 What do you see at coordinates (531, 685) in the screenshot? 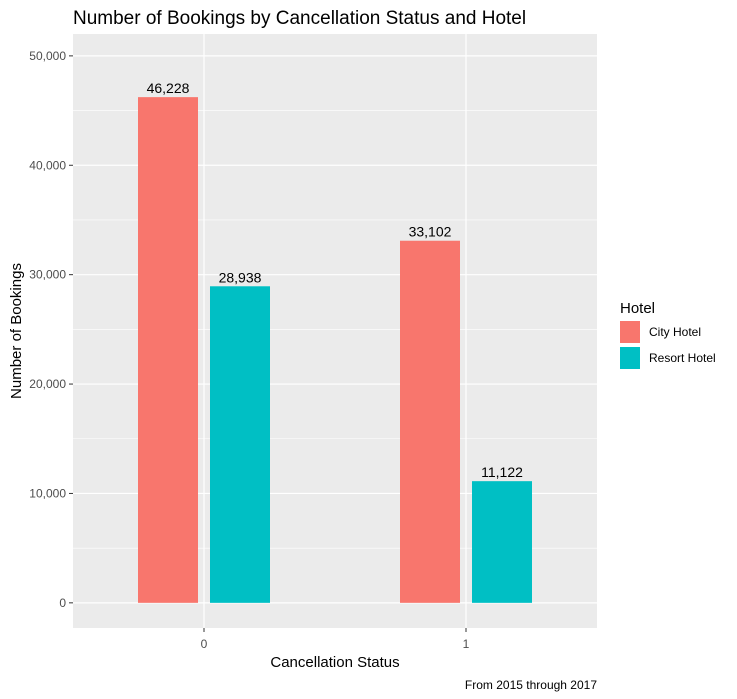
I see `chart-caption: From 2015 through 2017` at bounding box center [531, 685].